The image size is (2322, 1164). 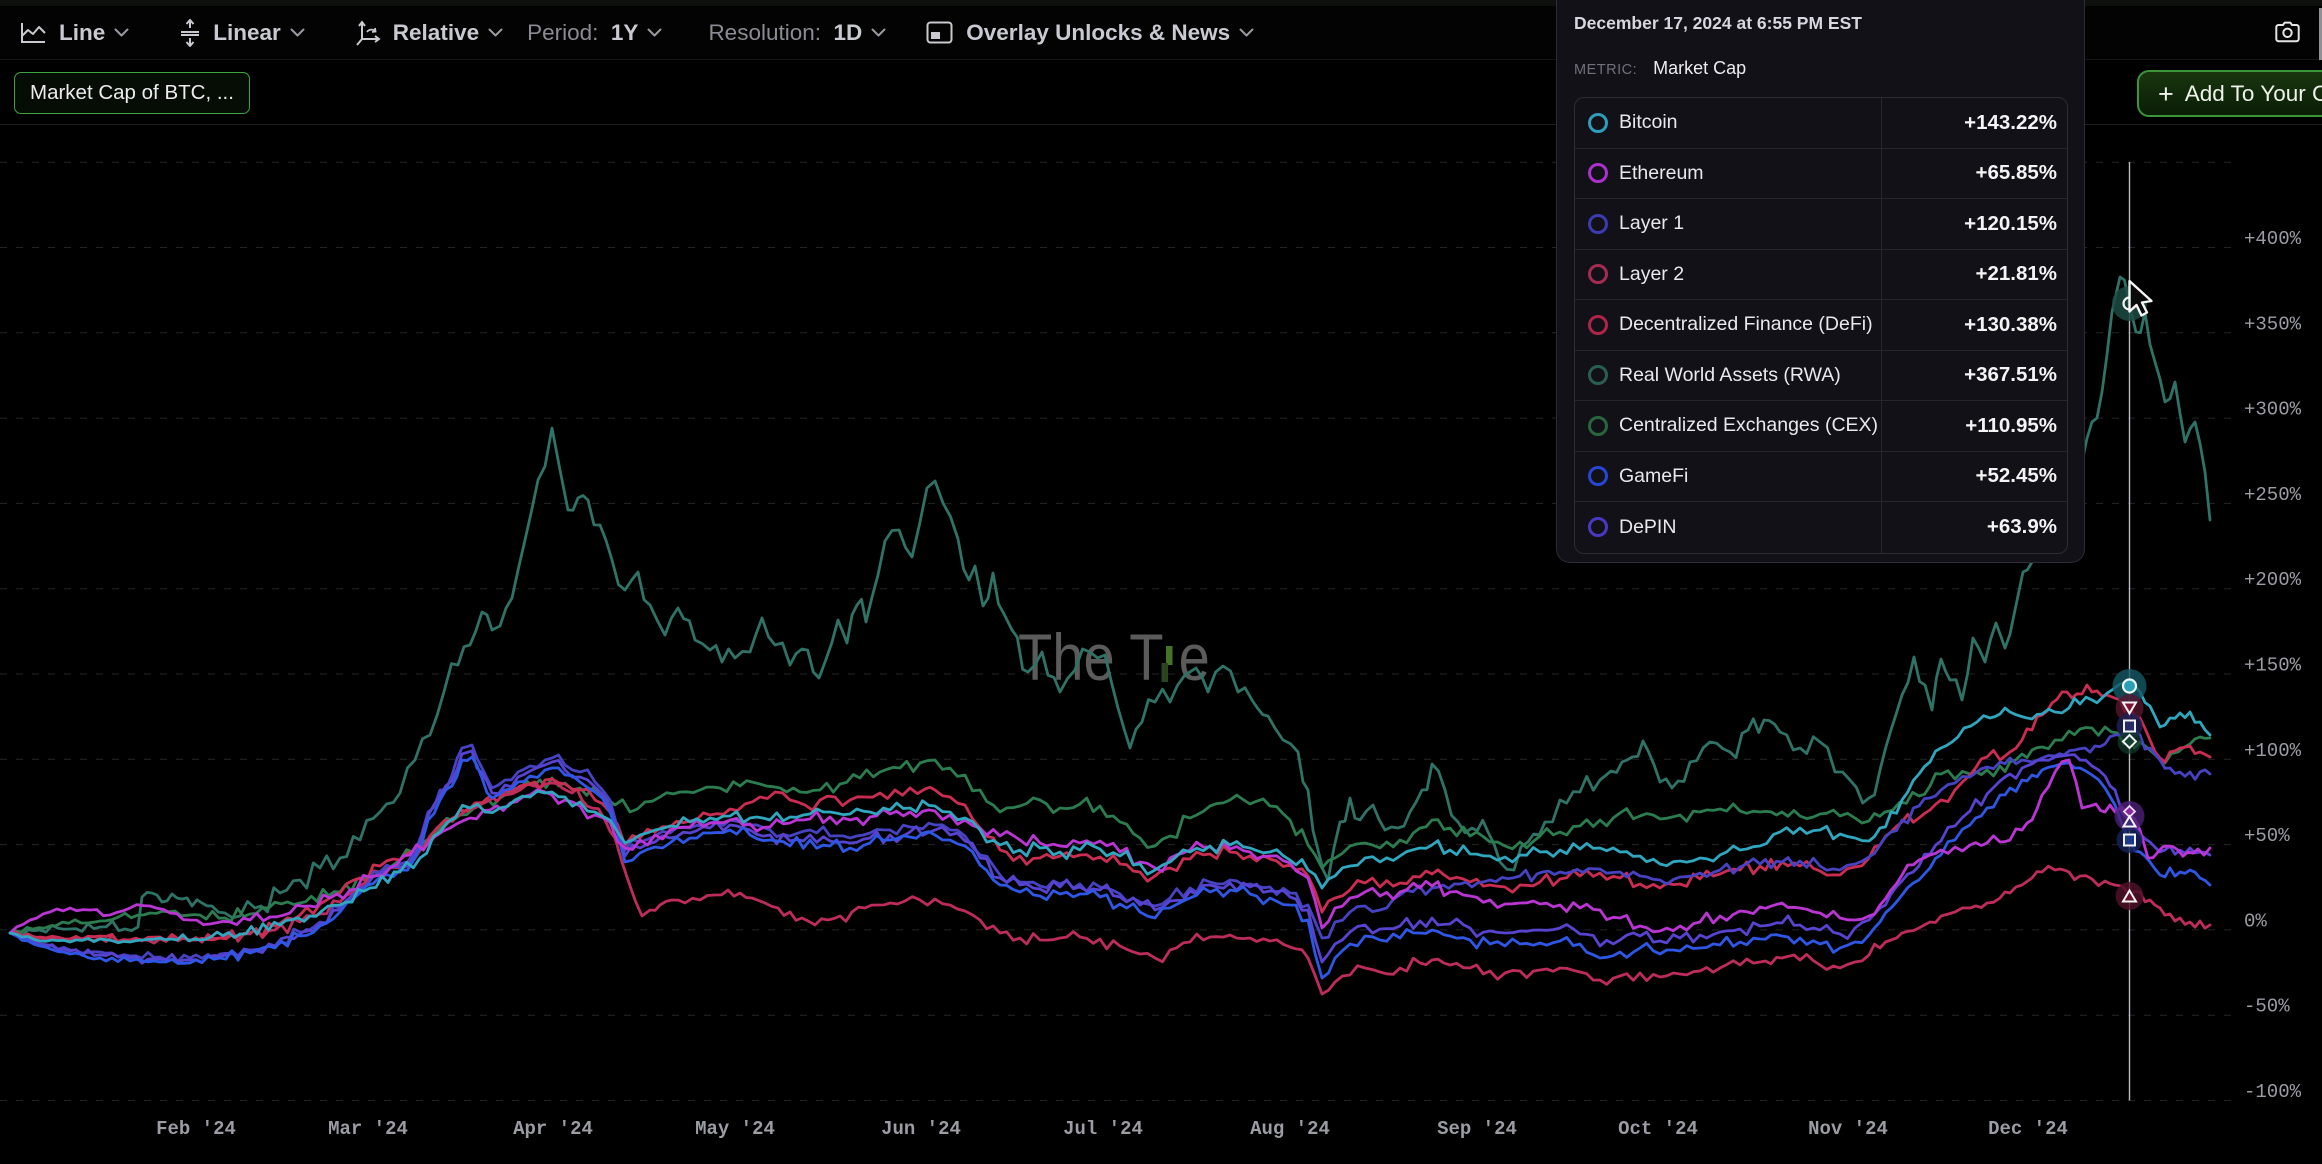 I want to click on svg-text: May '24, so click(x=735, y=1129).